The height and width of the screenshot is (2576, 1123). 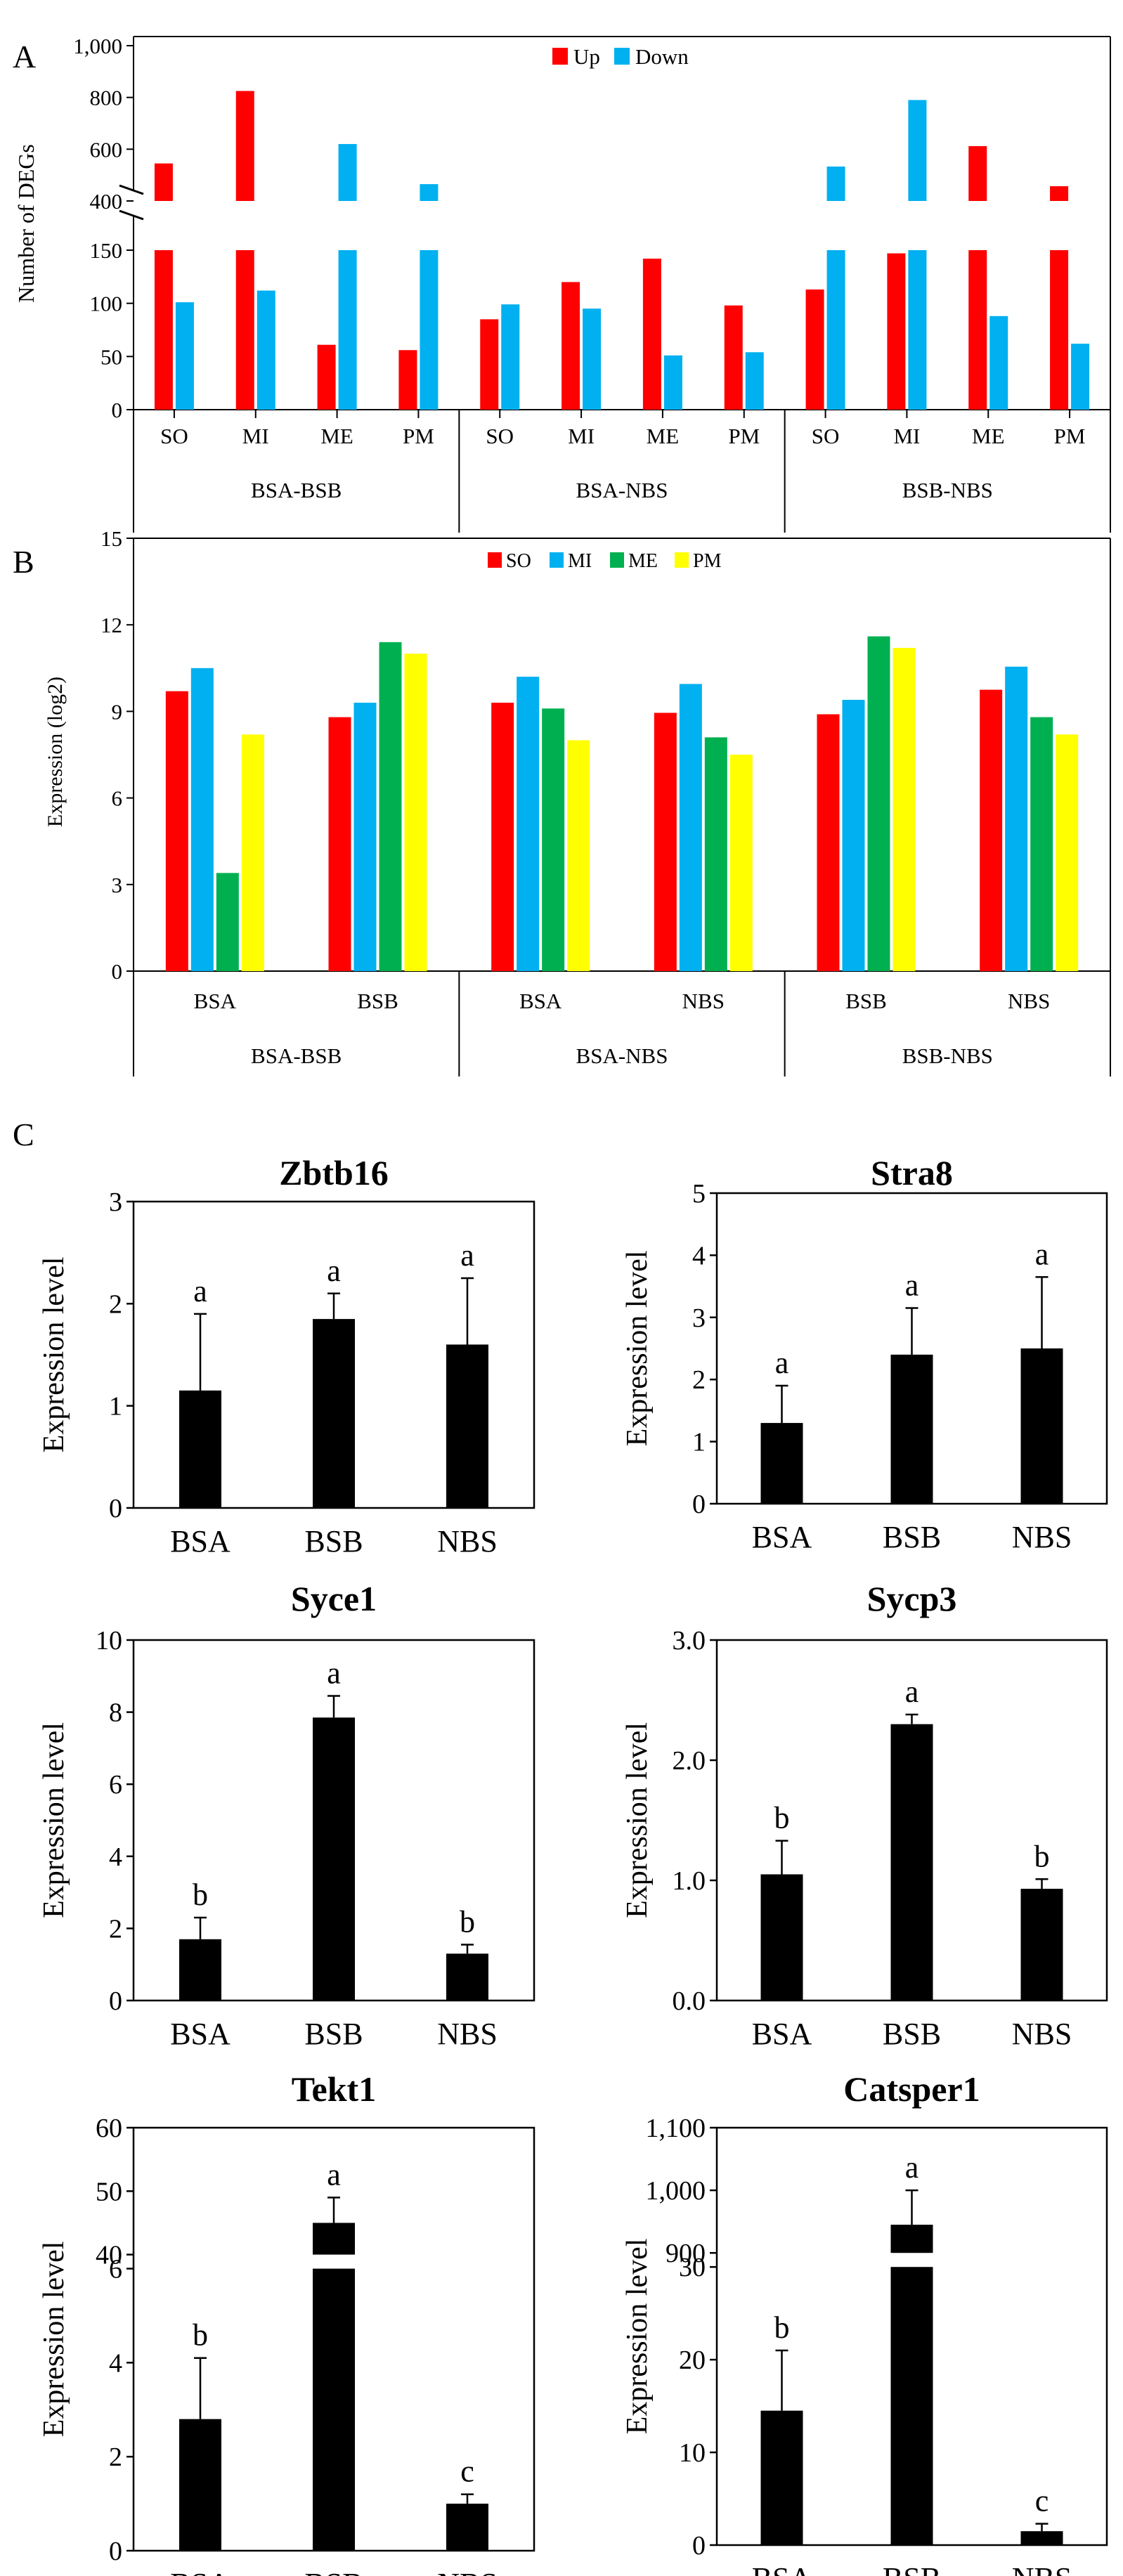 I want to click on chart-b-y-tick-label: 9, so click(x=117, y=711).